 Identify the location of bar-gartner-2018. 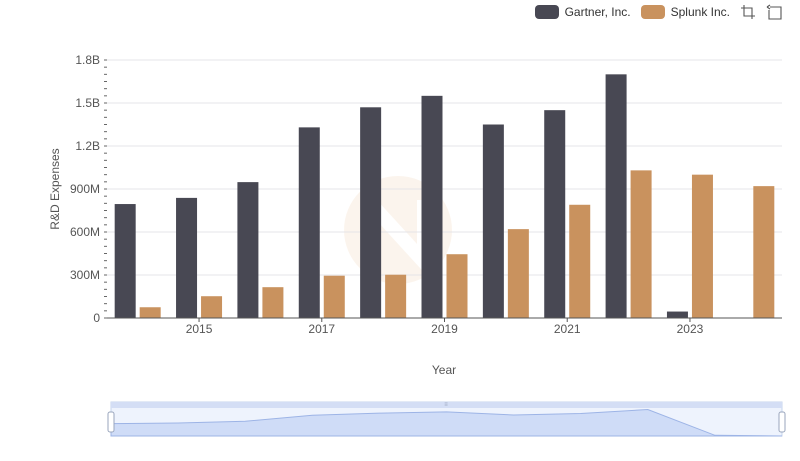
(371, 212).